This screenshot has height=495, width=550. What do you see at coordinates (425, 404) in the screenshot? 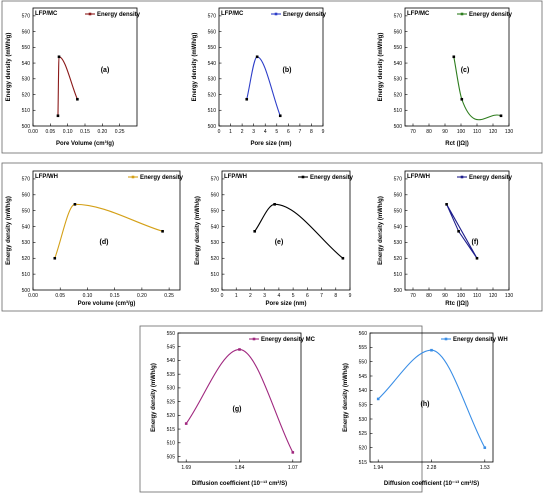
I see `panel-label: (h)` at bounding box center [425, 404].